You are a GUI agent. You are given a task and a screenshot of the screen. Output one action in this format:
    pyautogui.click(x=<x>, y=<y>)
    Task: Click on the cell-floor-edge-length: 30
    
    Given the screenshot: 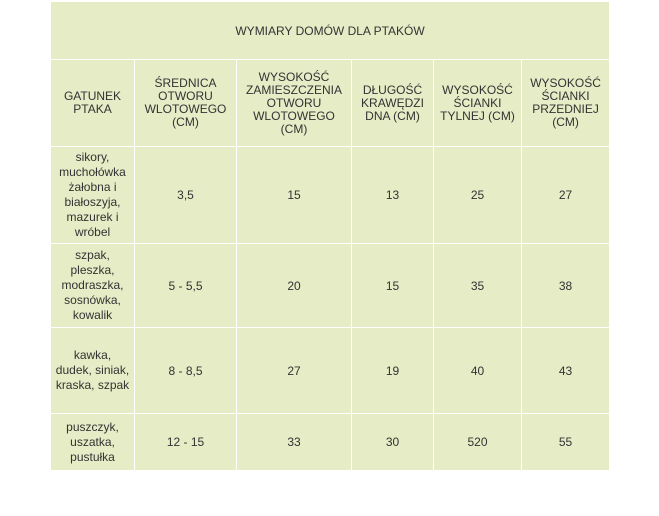 What is the action you would take?
    pyautogui.click(x=392, y=442)
    